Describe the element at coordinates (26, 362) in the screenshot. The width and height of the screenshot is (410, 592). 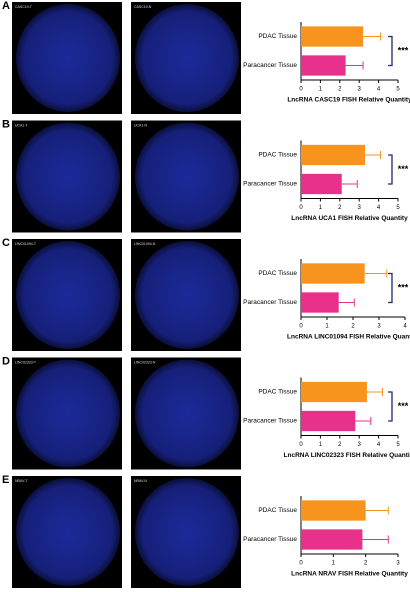
I see `image-label: LINC02323-T` at that location.